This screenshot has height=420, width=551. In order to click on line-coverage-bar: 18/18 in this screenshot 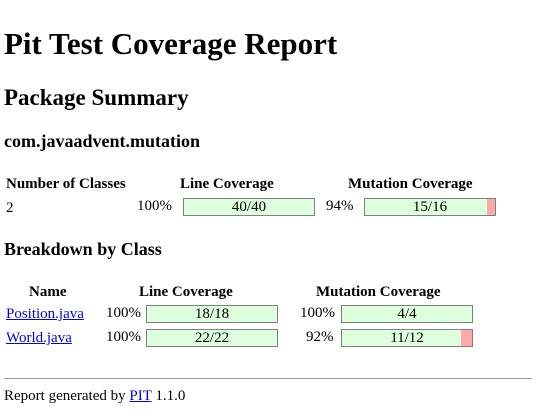, I will do `click(212, 314)`.